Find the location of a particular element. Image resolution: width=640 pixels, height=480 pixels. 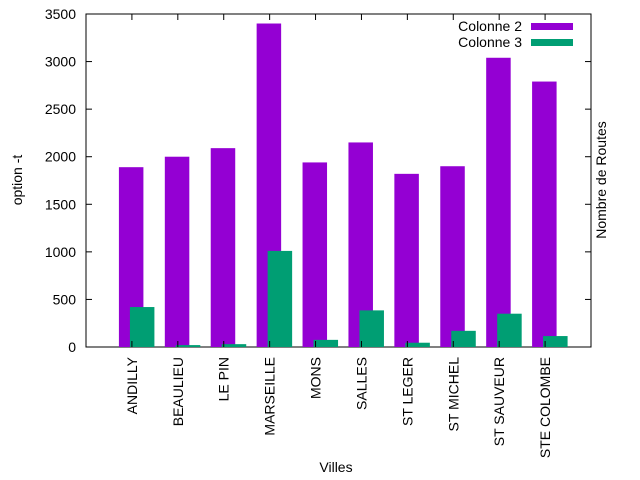

x-tick-label: MARSEILLE is located at coordinates (270, 396).